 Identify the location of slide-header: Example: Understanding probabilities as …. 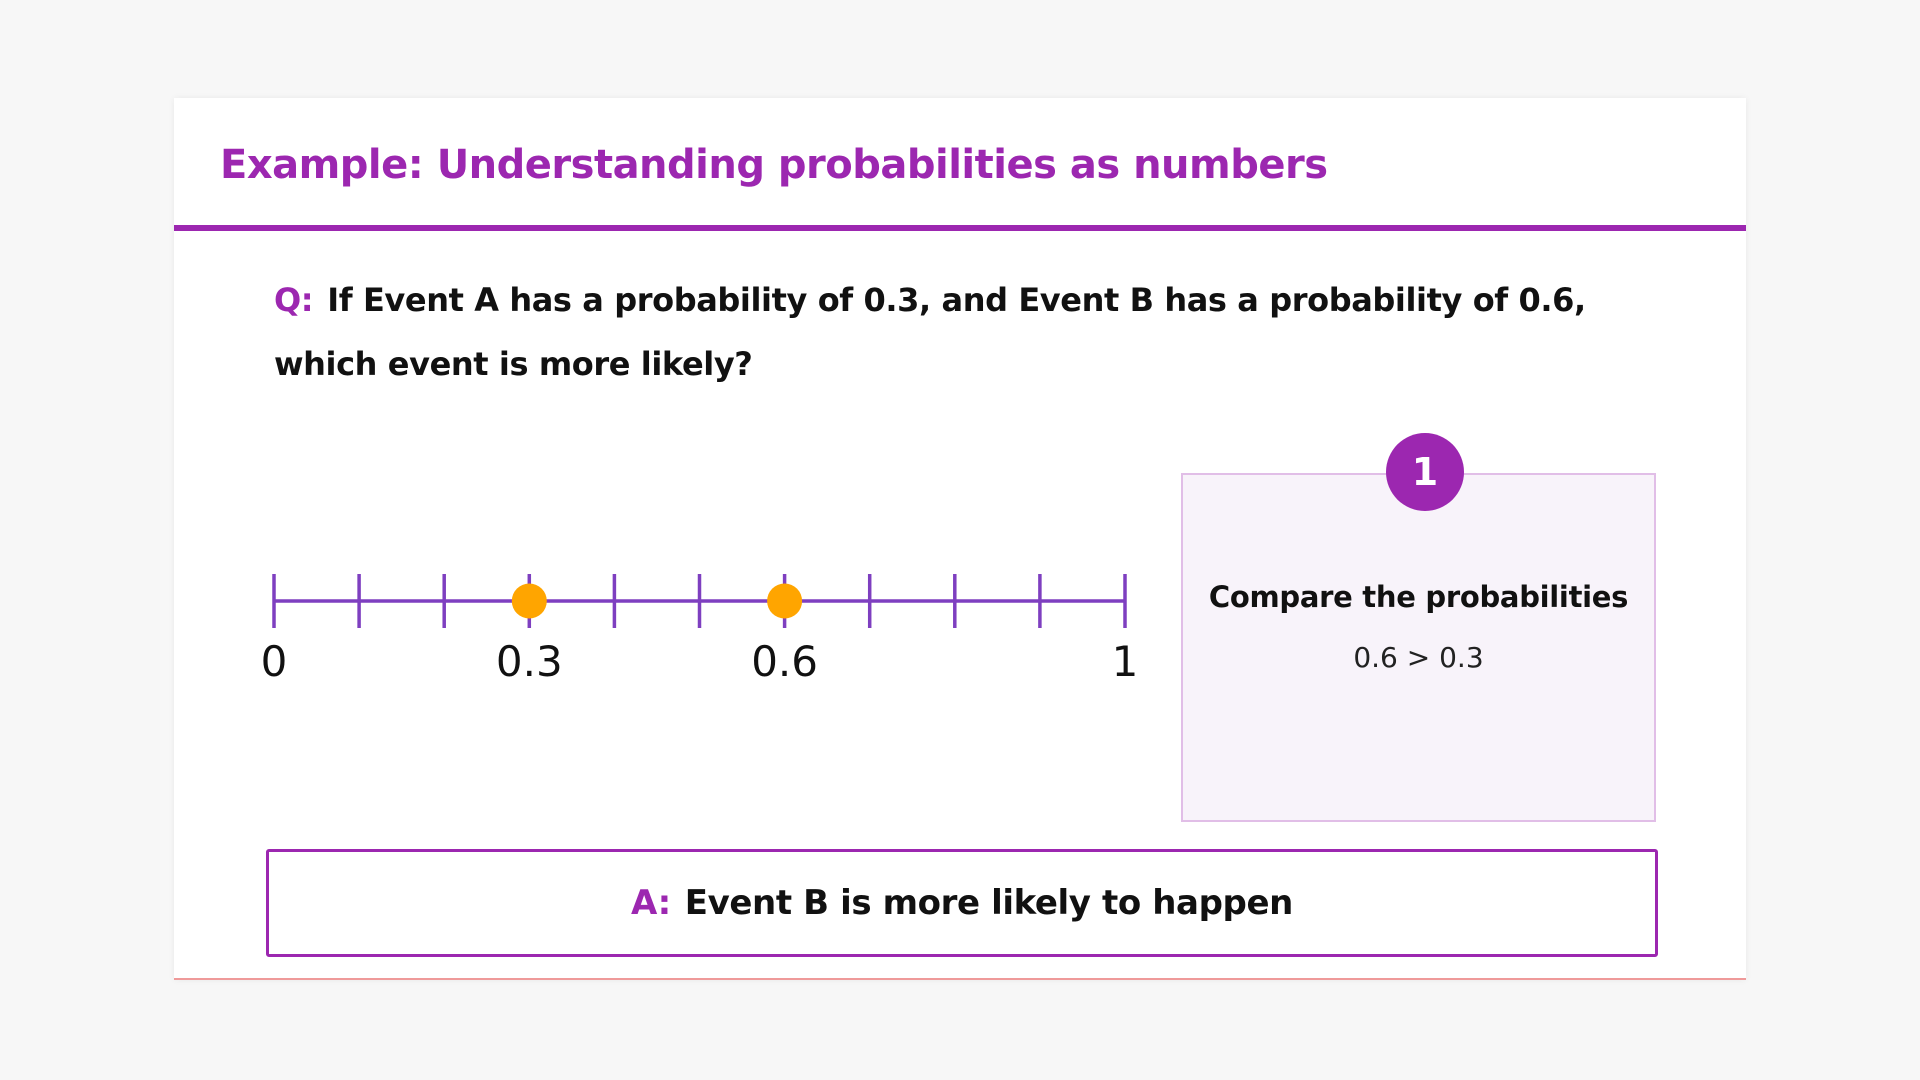
(960, 164).